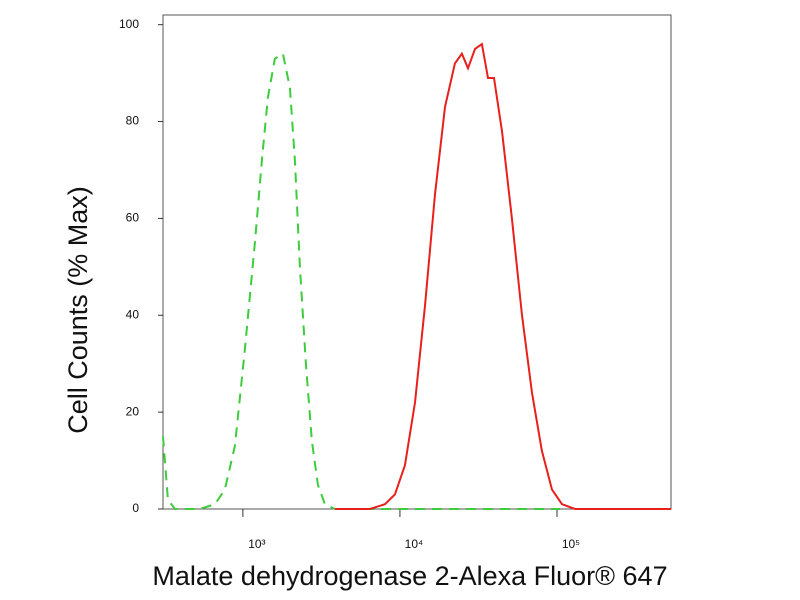  What do you see at coordinates (133, 121) in the screenshot?
I see `y-tick-label: 80` at bounding box center [133, 121].